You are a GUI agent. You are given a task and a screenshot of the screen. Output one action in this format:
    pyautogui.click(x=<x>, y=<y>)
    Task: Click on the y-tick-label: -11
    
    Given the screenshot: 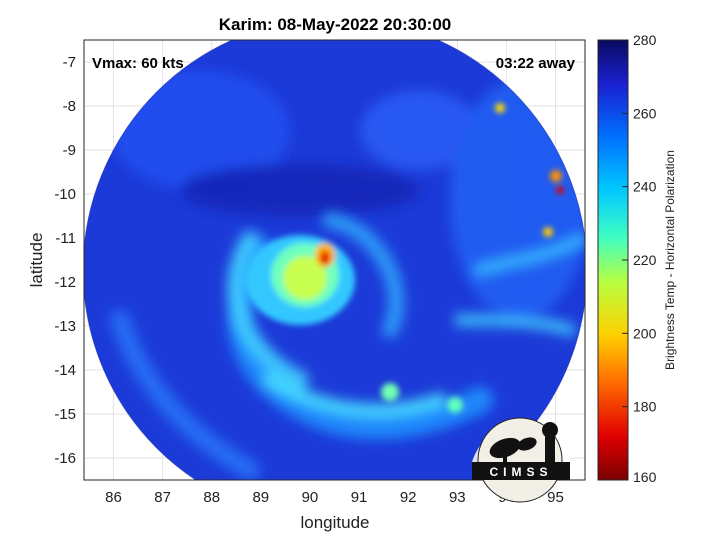 What is the action you would take?
    pyautogui.click(x=65, y=238)
    